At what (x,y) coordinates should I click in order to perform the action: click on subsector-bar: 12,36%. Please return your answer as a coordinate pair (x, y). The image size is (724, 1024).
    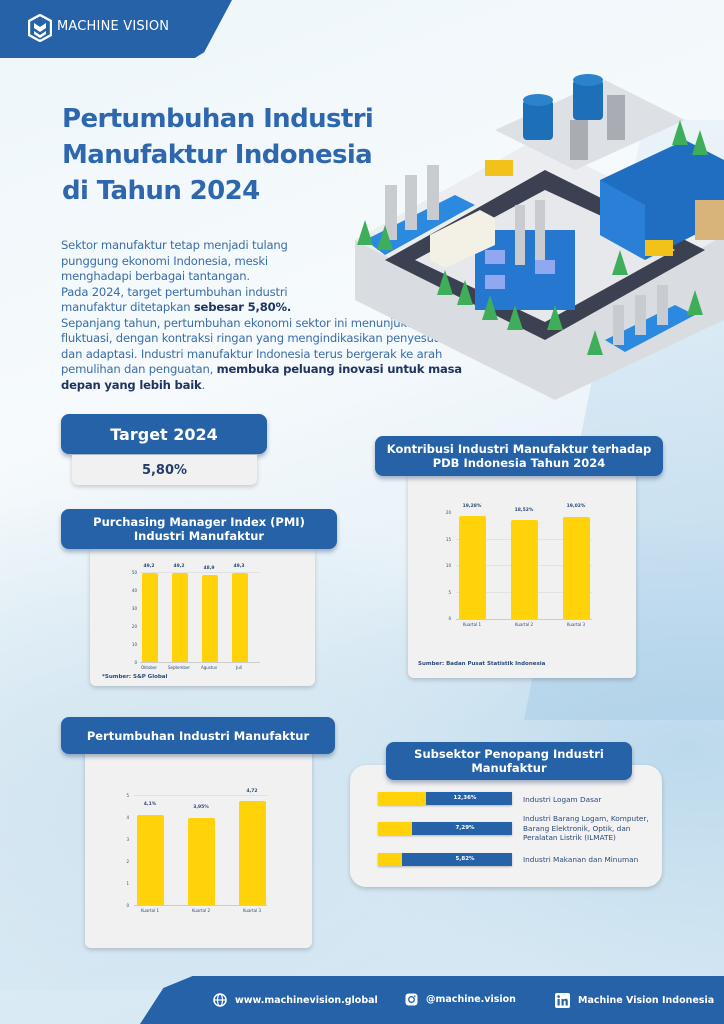
    Looking at the image, I should click on (445, 798).